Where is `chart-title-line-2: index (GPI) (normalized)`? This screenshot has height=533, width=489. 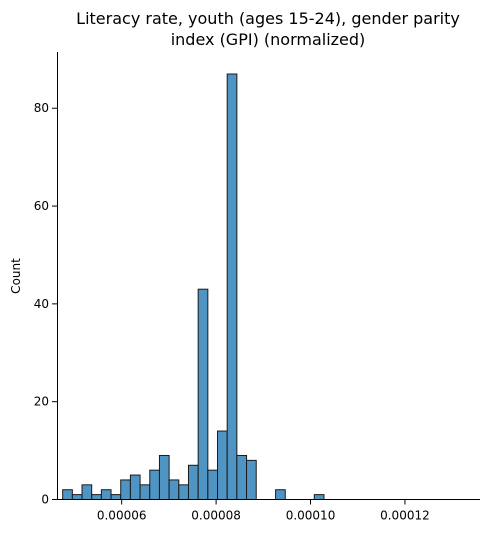
chart-title-line-2: index (GPI) (normalized) is located at coordinates (268, 39).